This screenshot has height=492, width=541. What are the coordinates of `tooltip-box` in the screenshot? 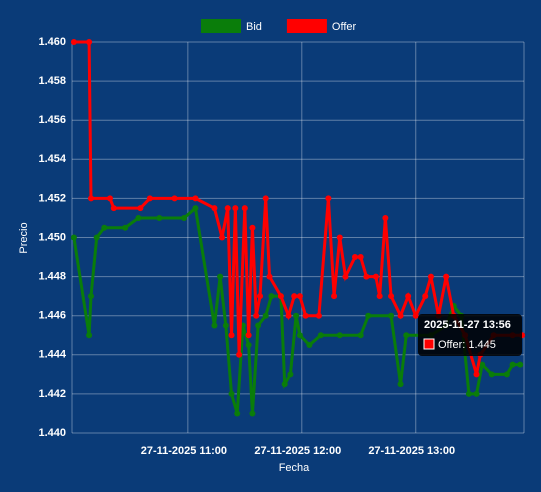 It's located at (470, 335).